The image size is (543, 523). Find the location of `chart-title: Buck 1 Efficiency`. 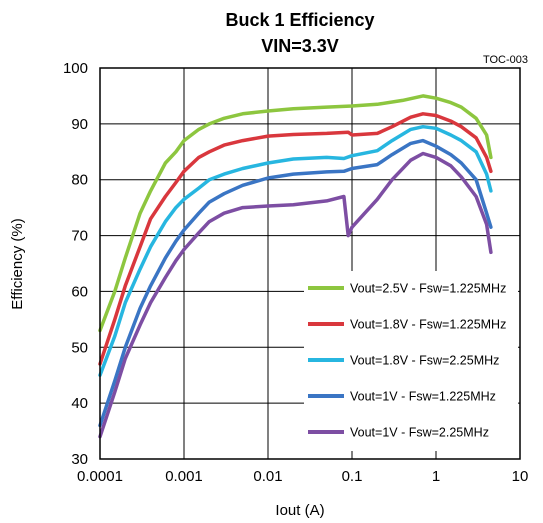

chart-title: Buck 1 Efficiency is located at coordinates (299, 20).